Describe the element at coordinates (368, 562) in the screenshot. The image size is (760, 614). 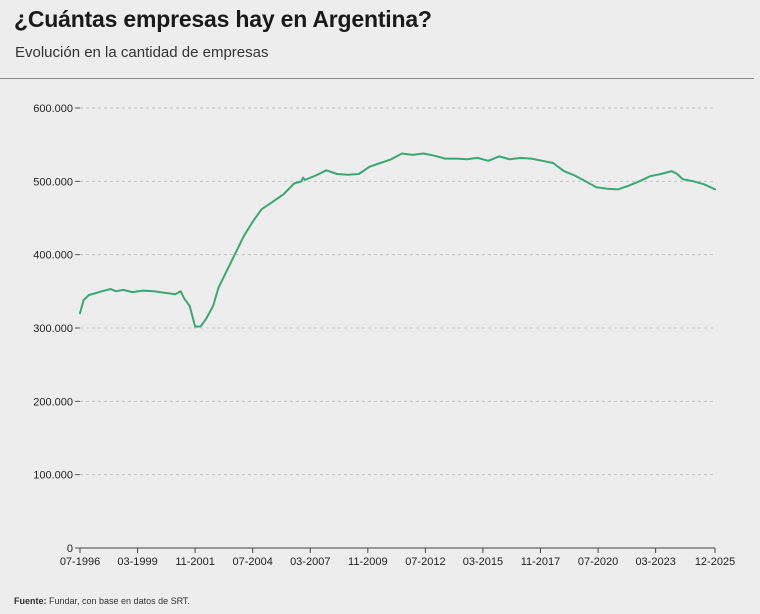
I see `x-tick-label: 11-2009` at that location.